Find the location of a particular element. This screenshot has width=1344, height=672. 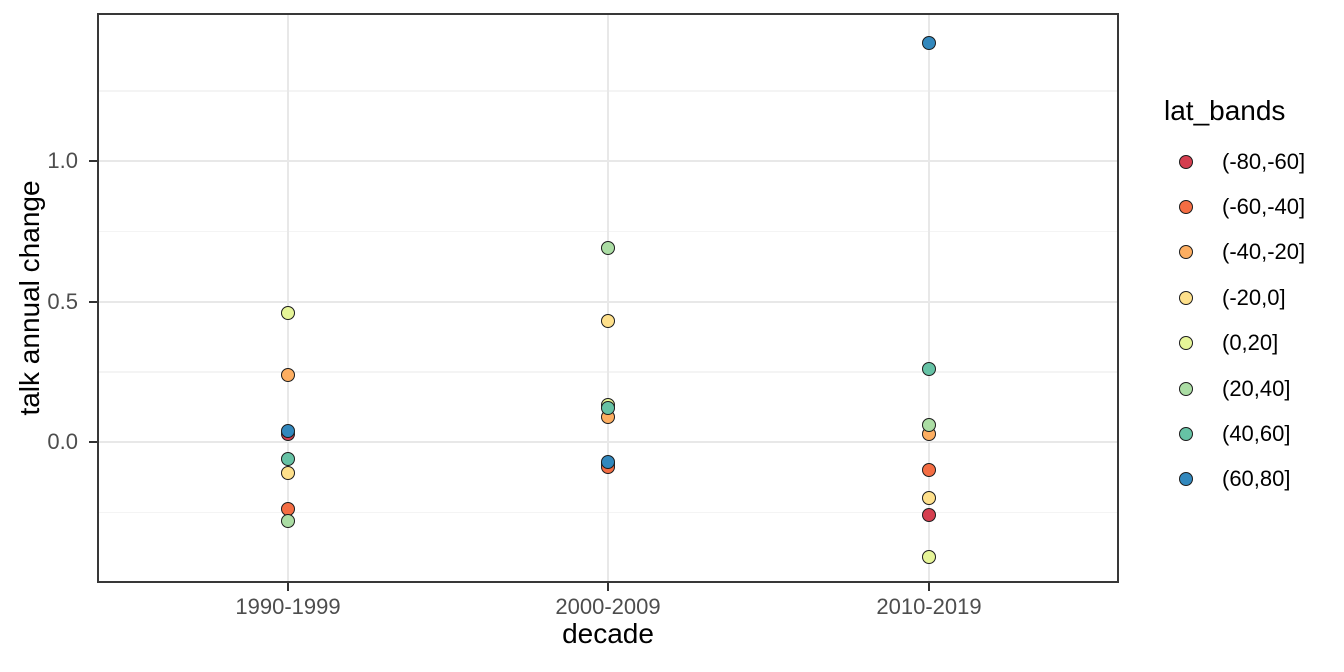

legend-item: (-40,-20] is located at coordinates (1252, 252).